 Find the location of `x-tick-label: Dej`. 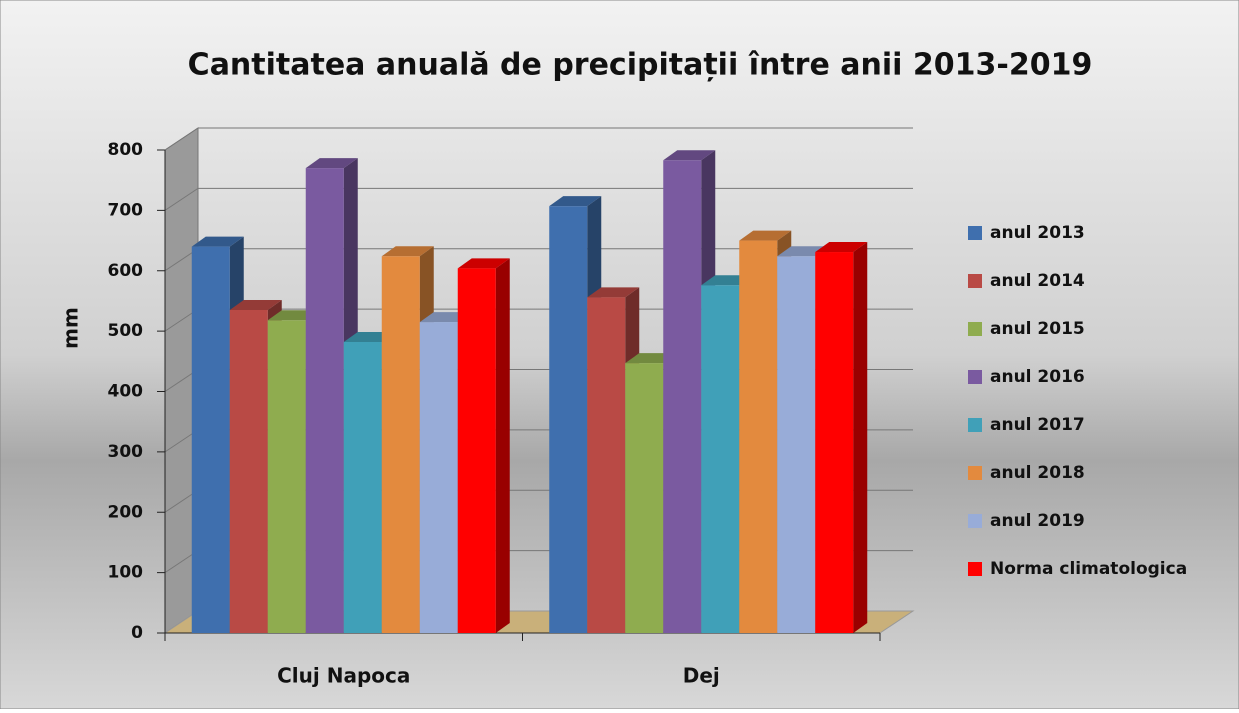

x-tick-label: Dej is located at coordinates (701, 676).